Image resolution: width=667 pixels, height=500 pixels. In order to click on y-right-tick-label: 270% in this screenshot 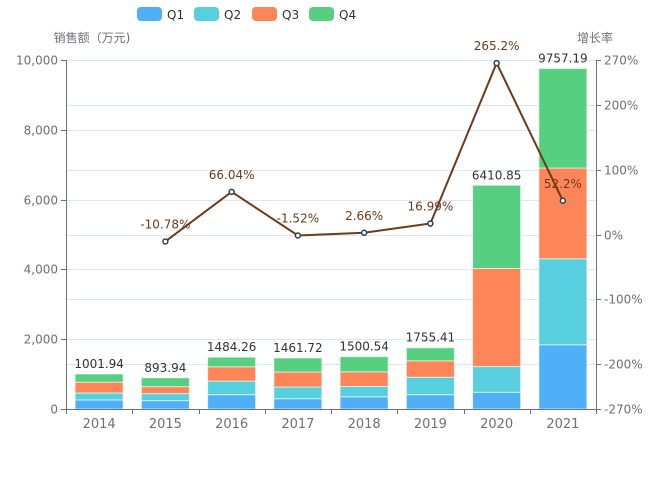, I will do `click(621, 61)`.